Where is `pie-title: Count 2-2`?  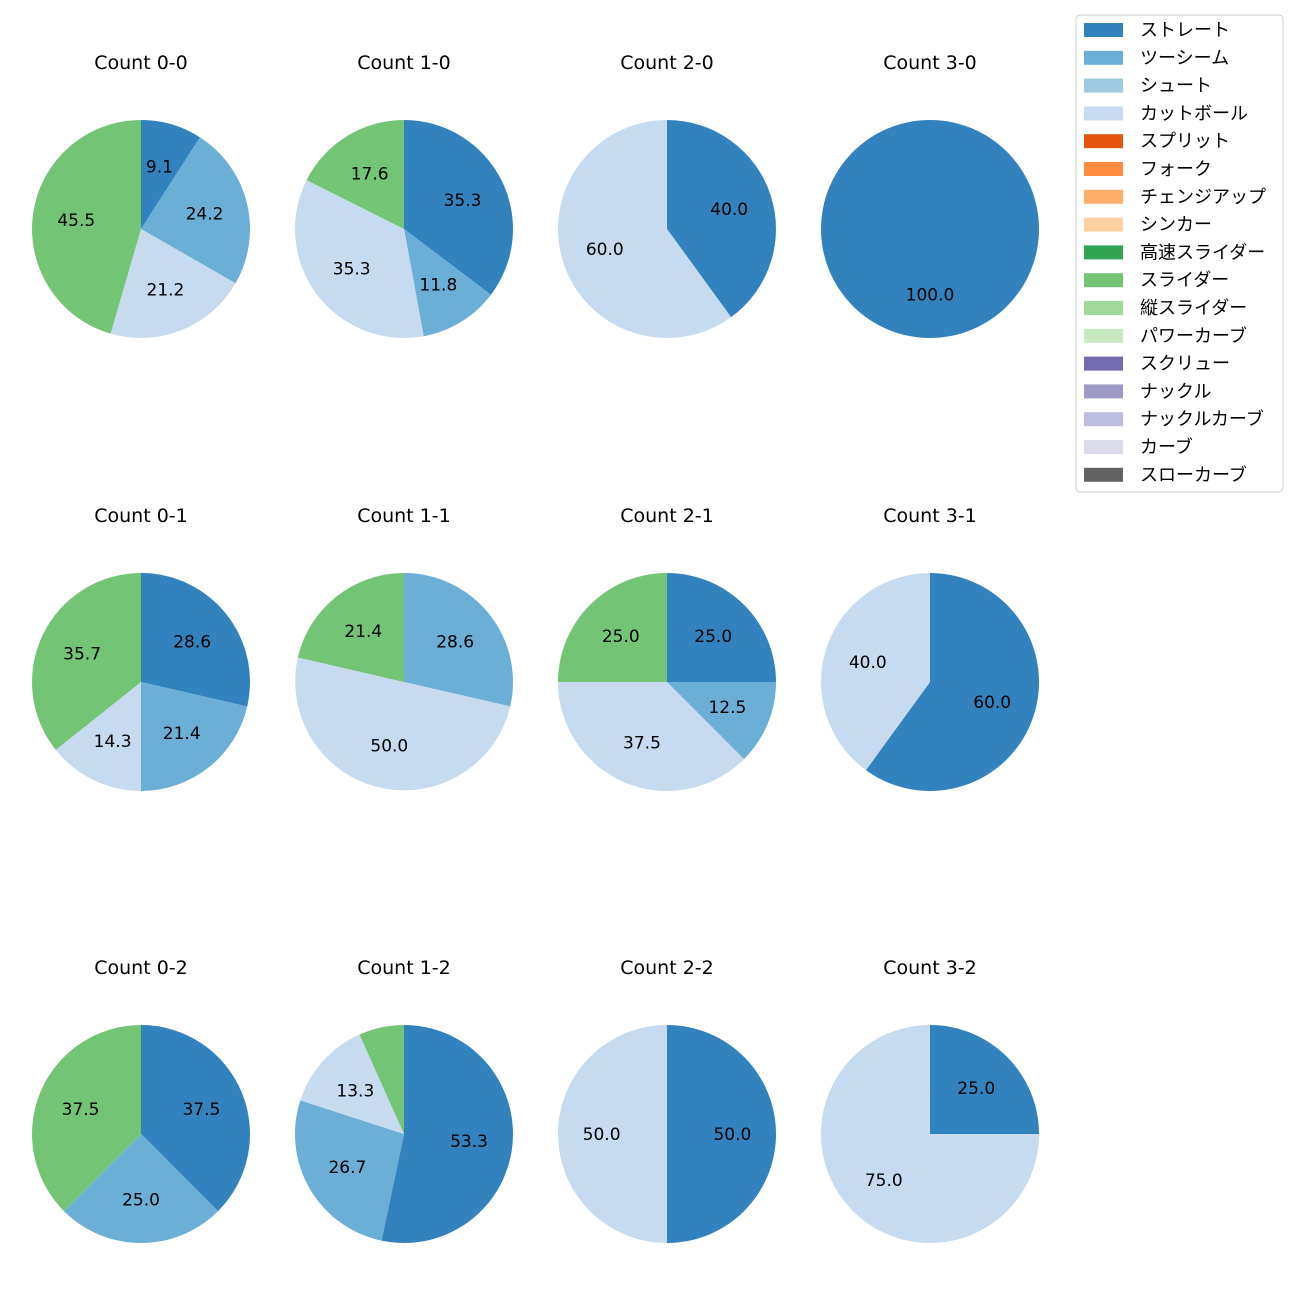
pie-title: Count 2-2 is located at coordinates (667, 968).